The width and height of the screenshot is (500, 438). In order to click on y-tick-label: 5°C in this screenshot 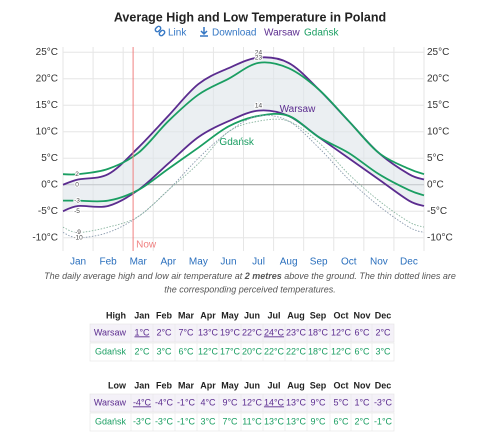, I will do `click(49, 158)`.